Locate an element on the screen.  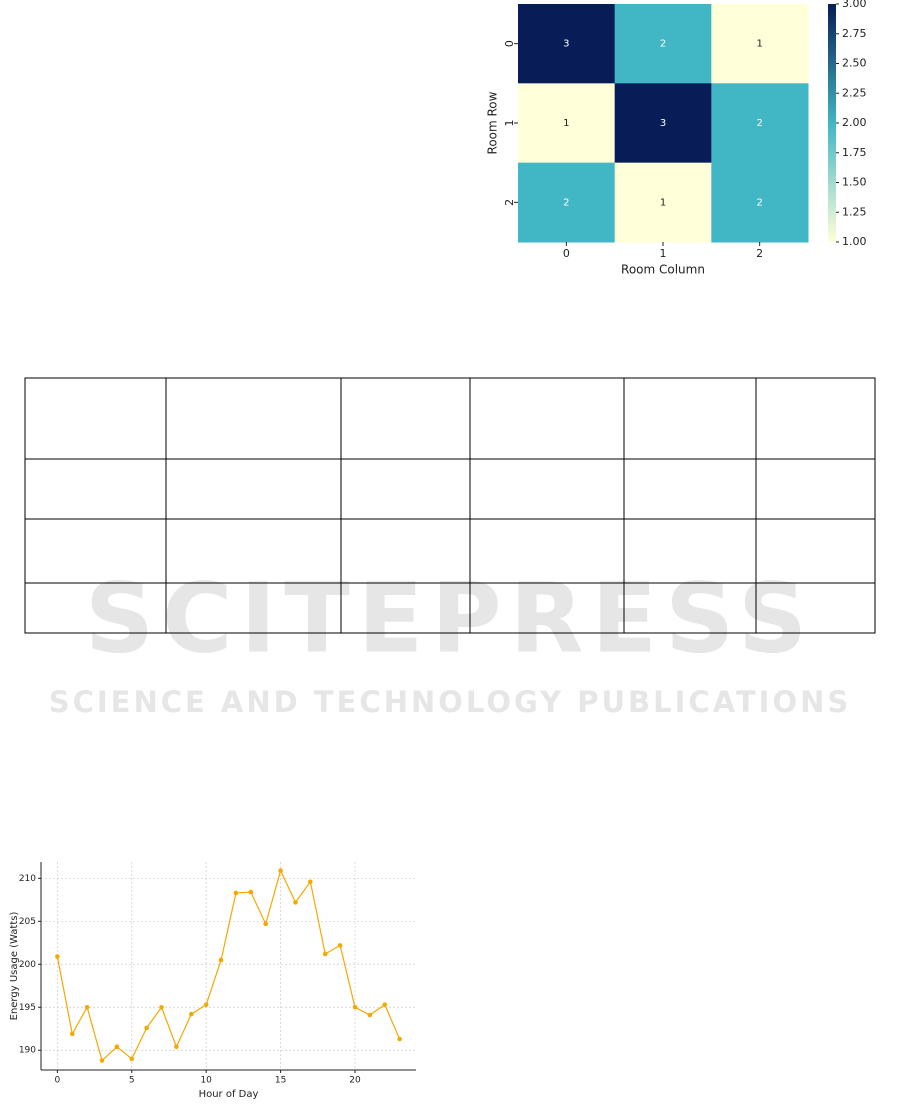
y-tick-label: 1 is located at coordinates (509, 123).